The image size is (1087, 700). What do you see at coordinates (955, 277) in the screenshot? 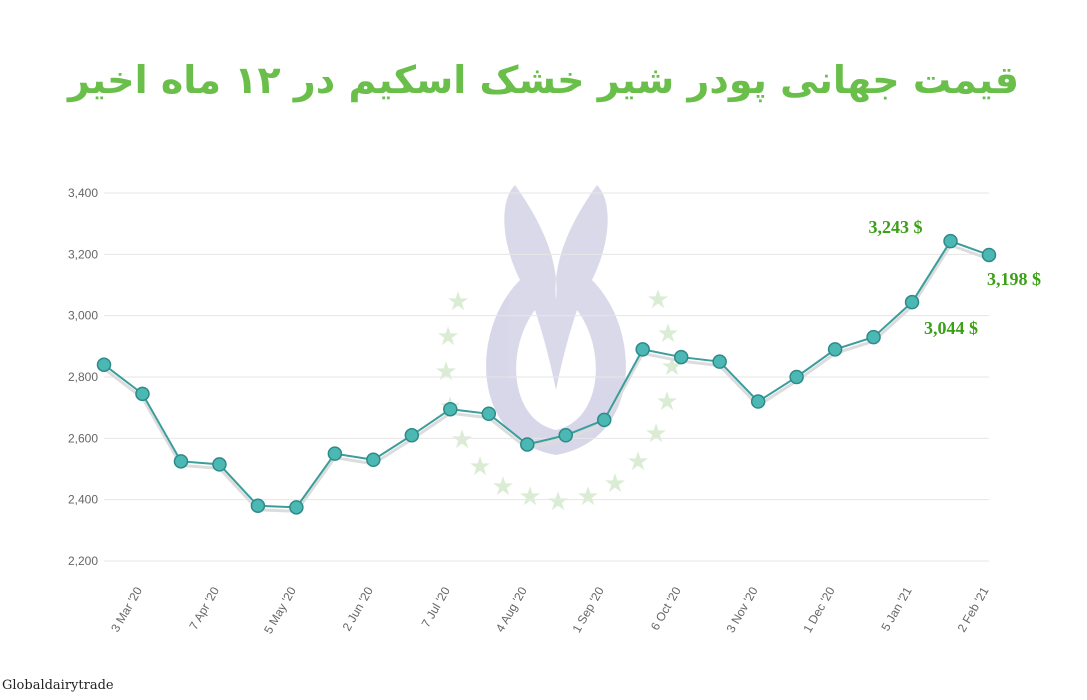
I see `annotations: 3,243 $ 3,198 $ 3,044 $` at bounding box center [955, 277].